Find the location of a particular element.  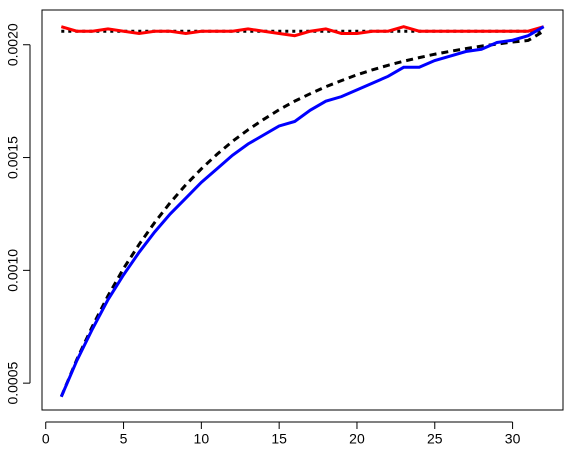

x-tick-label: 0 is located at coordinates (46, 439).